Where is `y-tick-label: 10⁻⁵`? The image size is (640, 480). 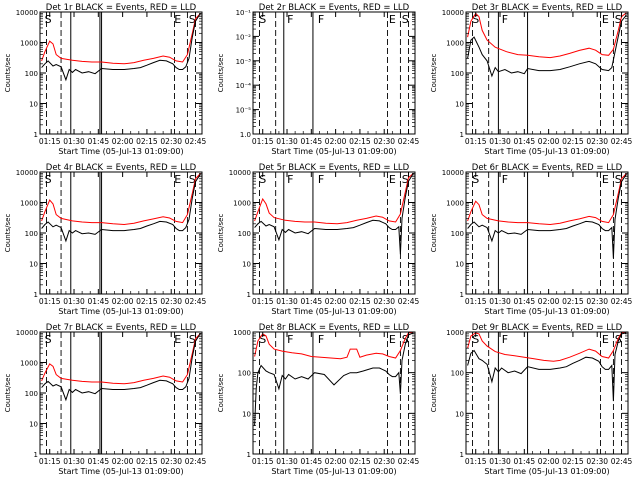
y-tick-label: 10⁻⁵ is located at coordinates (244, 111).